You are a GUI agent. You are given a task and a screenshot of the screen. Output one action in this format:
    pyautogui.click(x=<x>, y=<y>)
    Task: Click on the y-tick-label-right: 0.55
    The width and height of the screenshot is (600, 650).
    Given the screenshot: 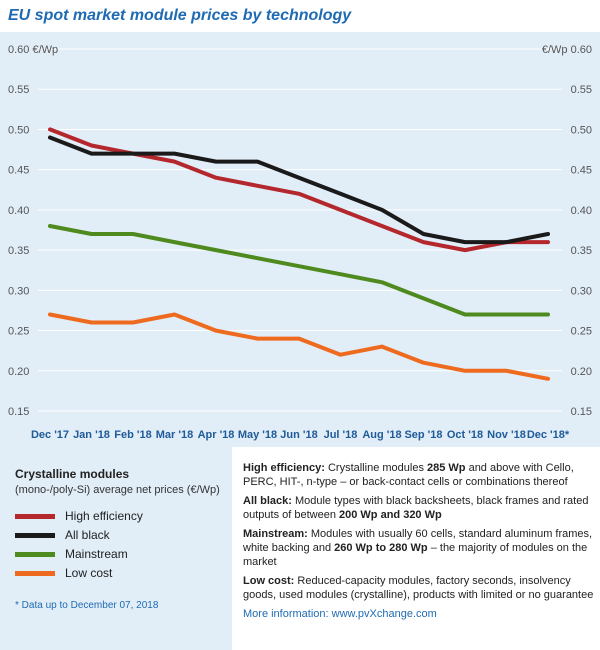 What is the action you would take?
    pyautogui.click(x=581, y=90)
    